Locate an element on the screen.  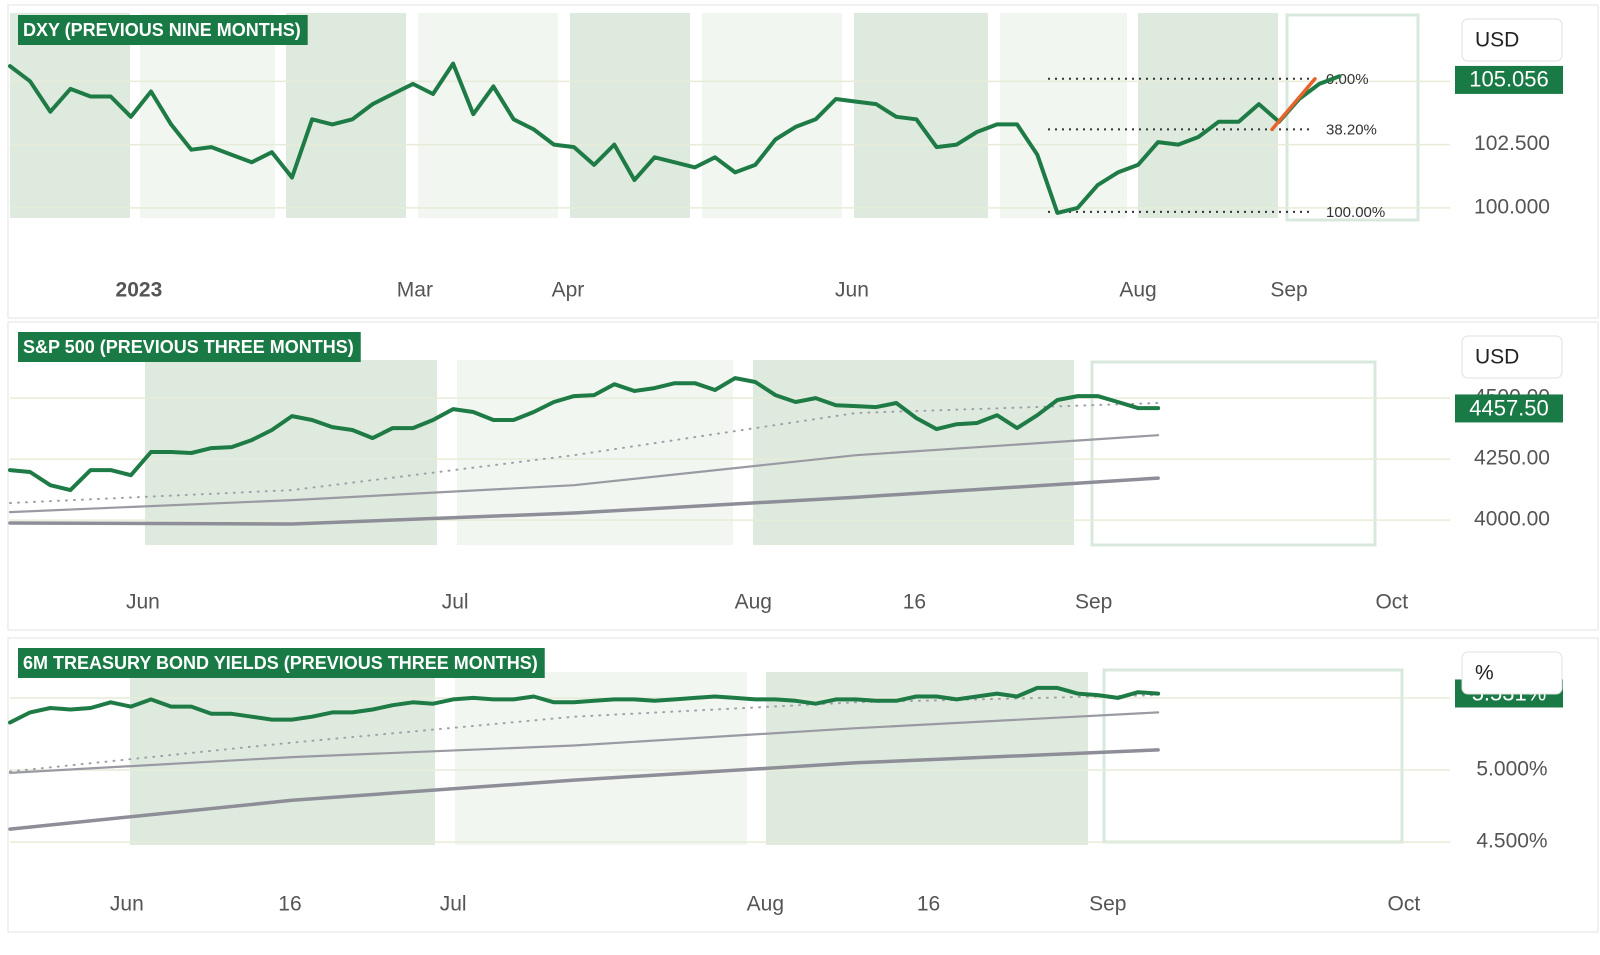
y-tick-label: 4000.00 is located at coordinates (1512, 519).